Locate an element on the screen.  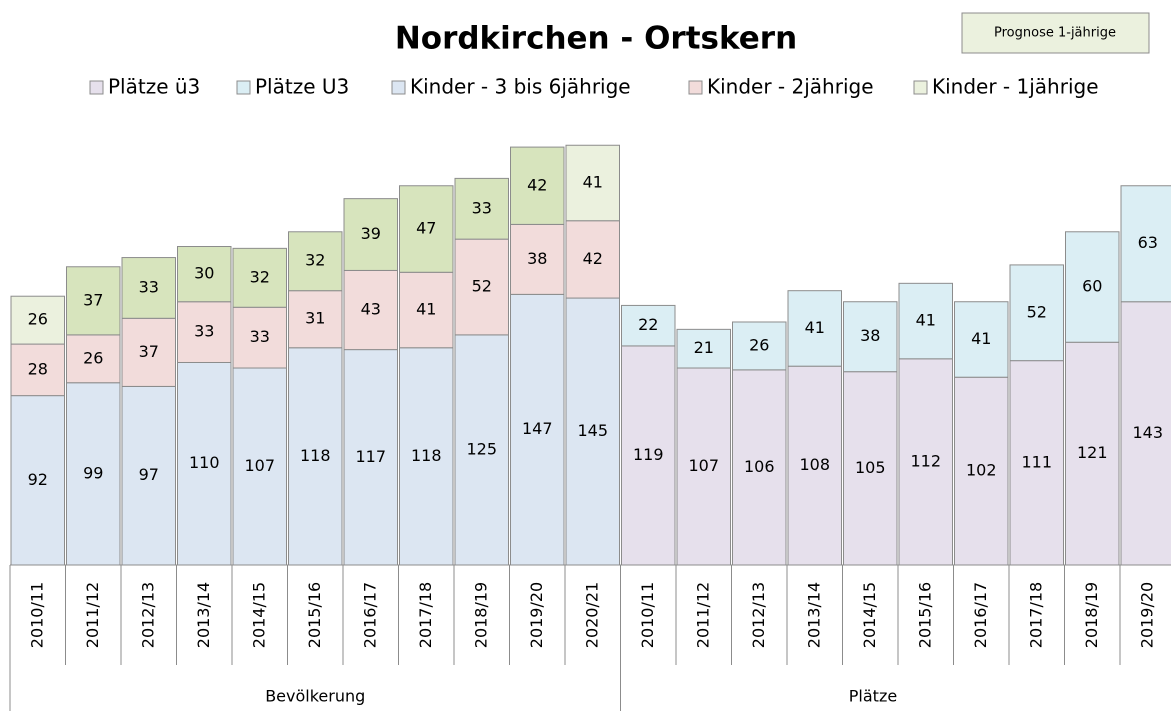
value-label: 117 is located at coordinates (370, 456).